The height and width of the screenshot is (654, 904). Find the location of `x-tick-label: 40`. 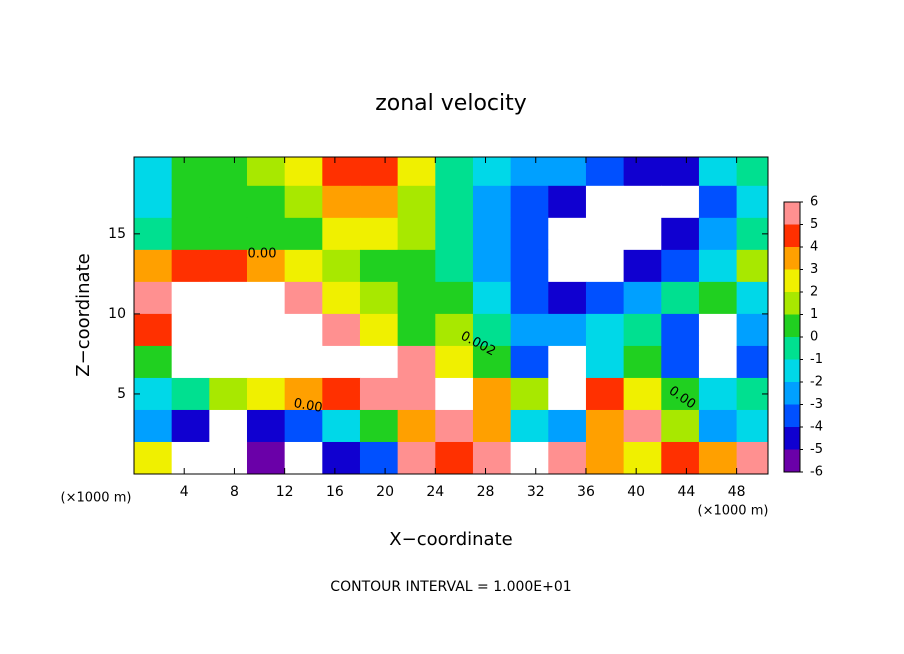

x-tick-label: 40 is located at coordinates (636, 492).